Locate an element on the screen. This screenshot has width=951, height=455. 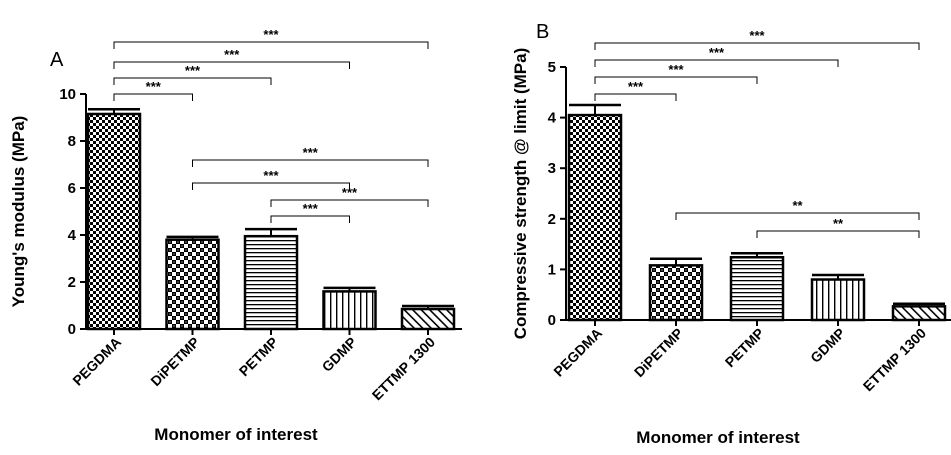
y-tick-label: 3 is located at coordinates (552, 168).